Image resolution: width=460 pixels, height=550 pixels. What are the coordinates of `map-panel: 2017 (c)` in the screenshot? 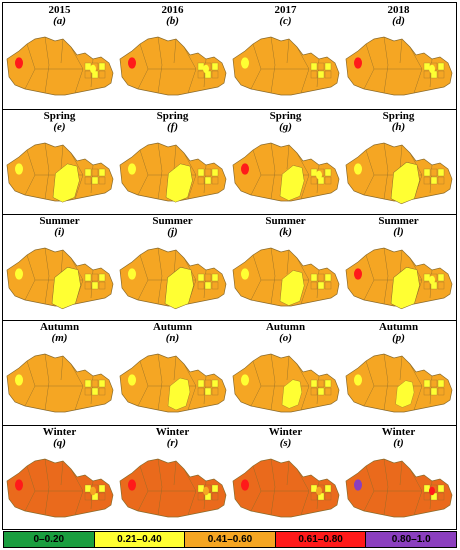 It's located at (285, 56).